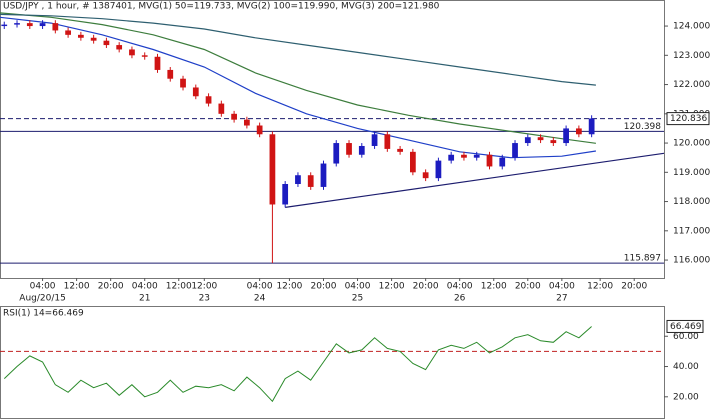  Describe the element at coordinates (642, 127) in the screenshot. I see `level-label: 120.398` at that location.